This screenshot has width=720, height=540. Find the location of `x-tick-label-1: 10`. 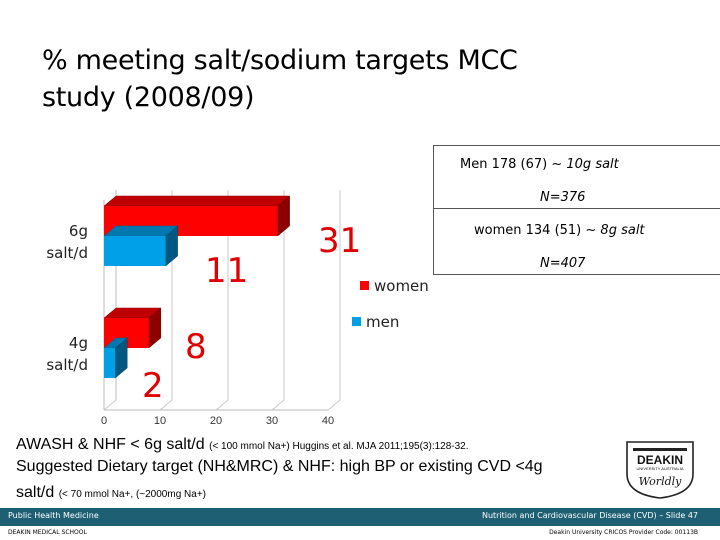

x-tick-label-1: 10 is located at coordinates (160, 421).